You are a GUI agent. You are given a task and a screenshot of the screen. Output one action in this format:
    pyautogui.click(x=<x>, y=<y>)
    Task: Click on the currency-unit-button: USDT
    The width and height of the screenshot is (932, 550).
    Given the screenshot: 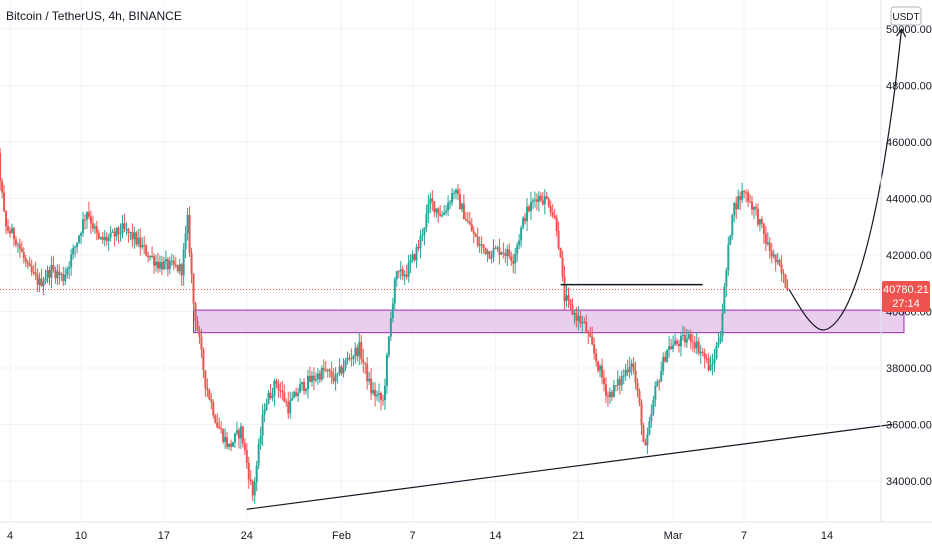 What is the action you would take?
    pyautogui.click(x=906, y=16)
    